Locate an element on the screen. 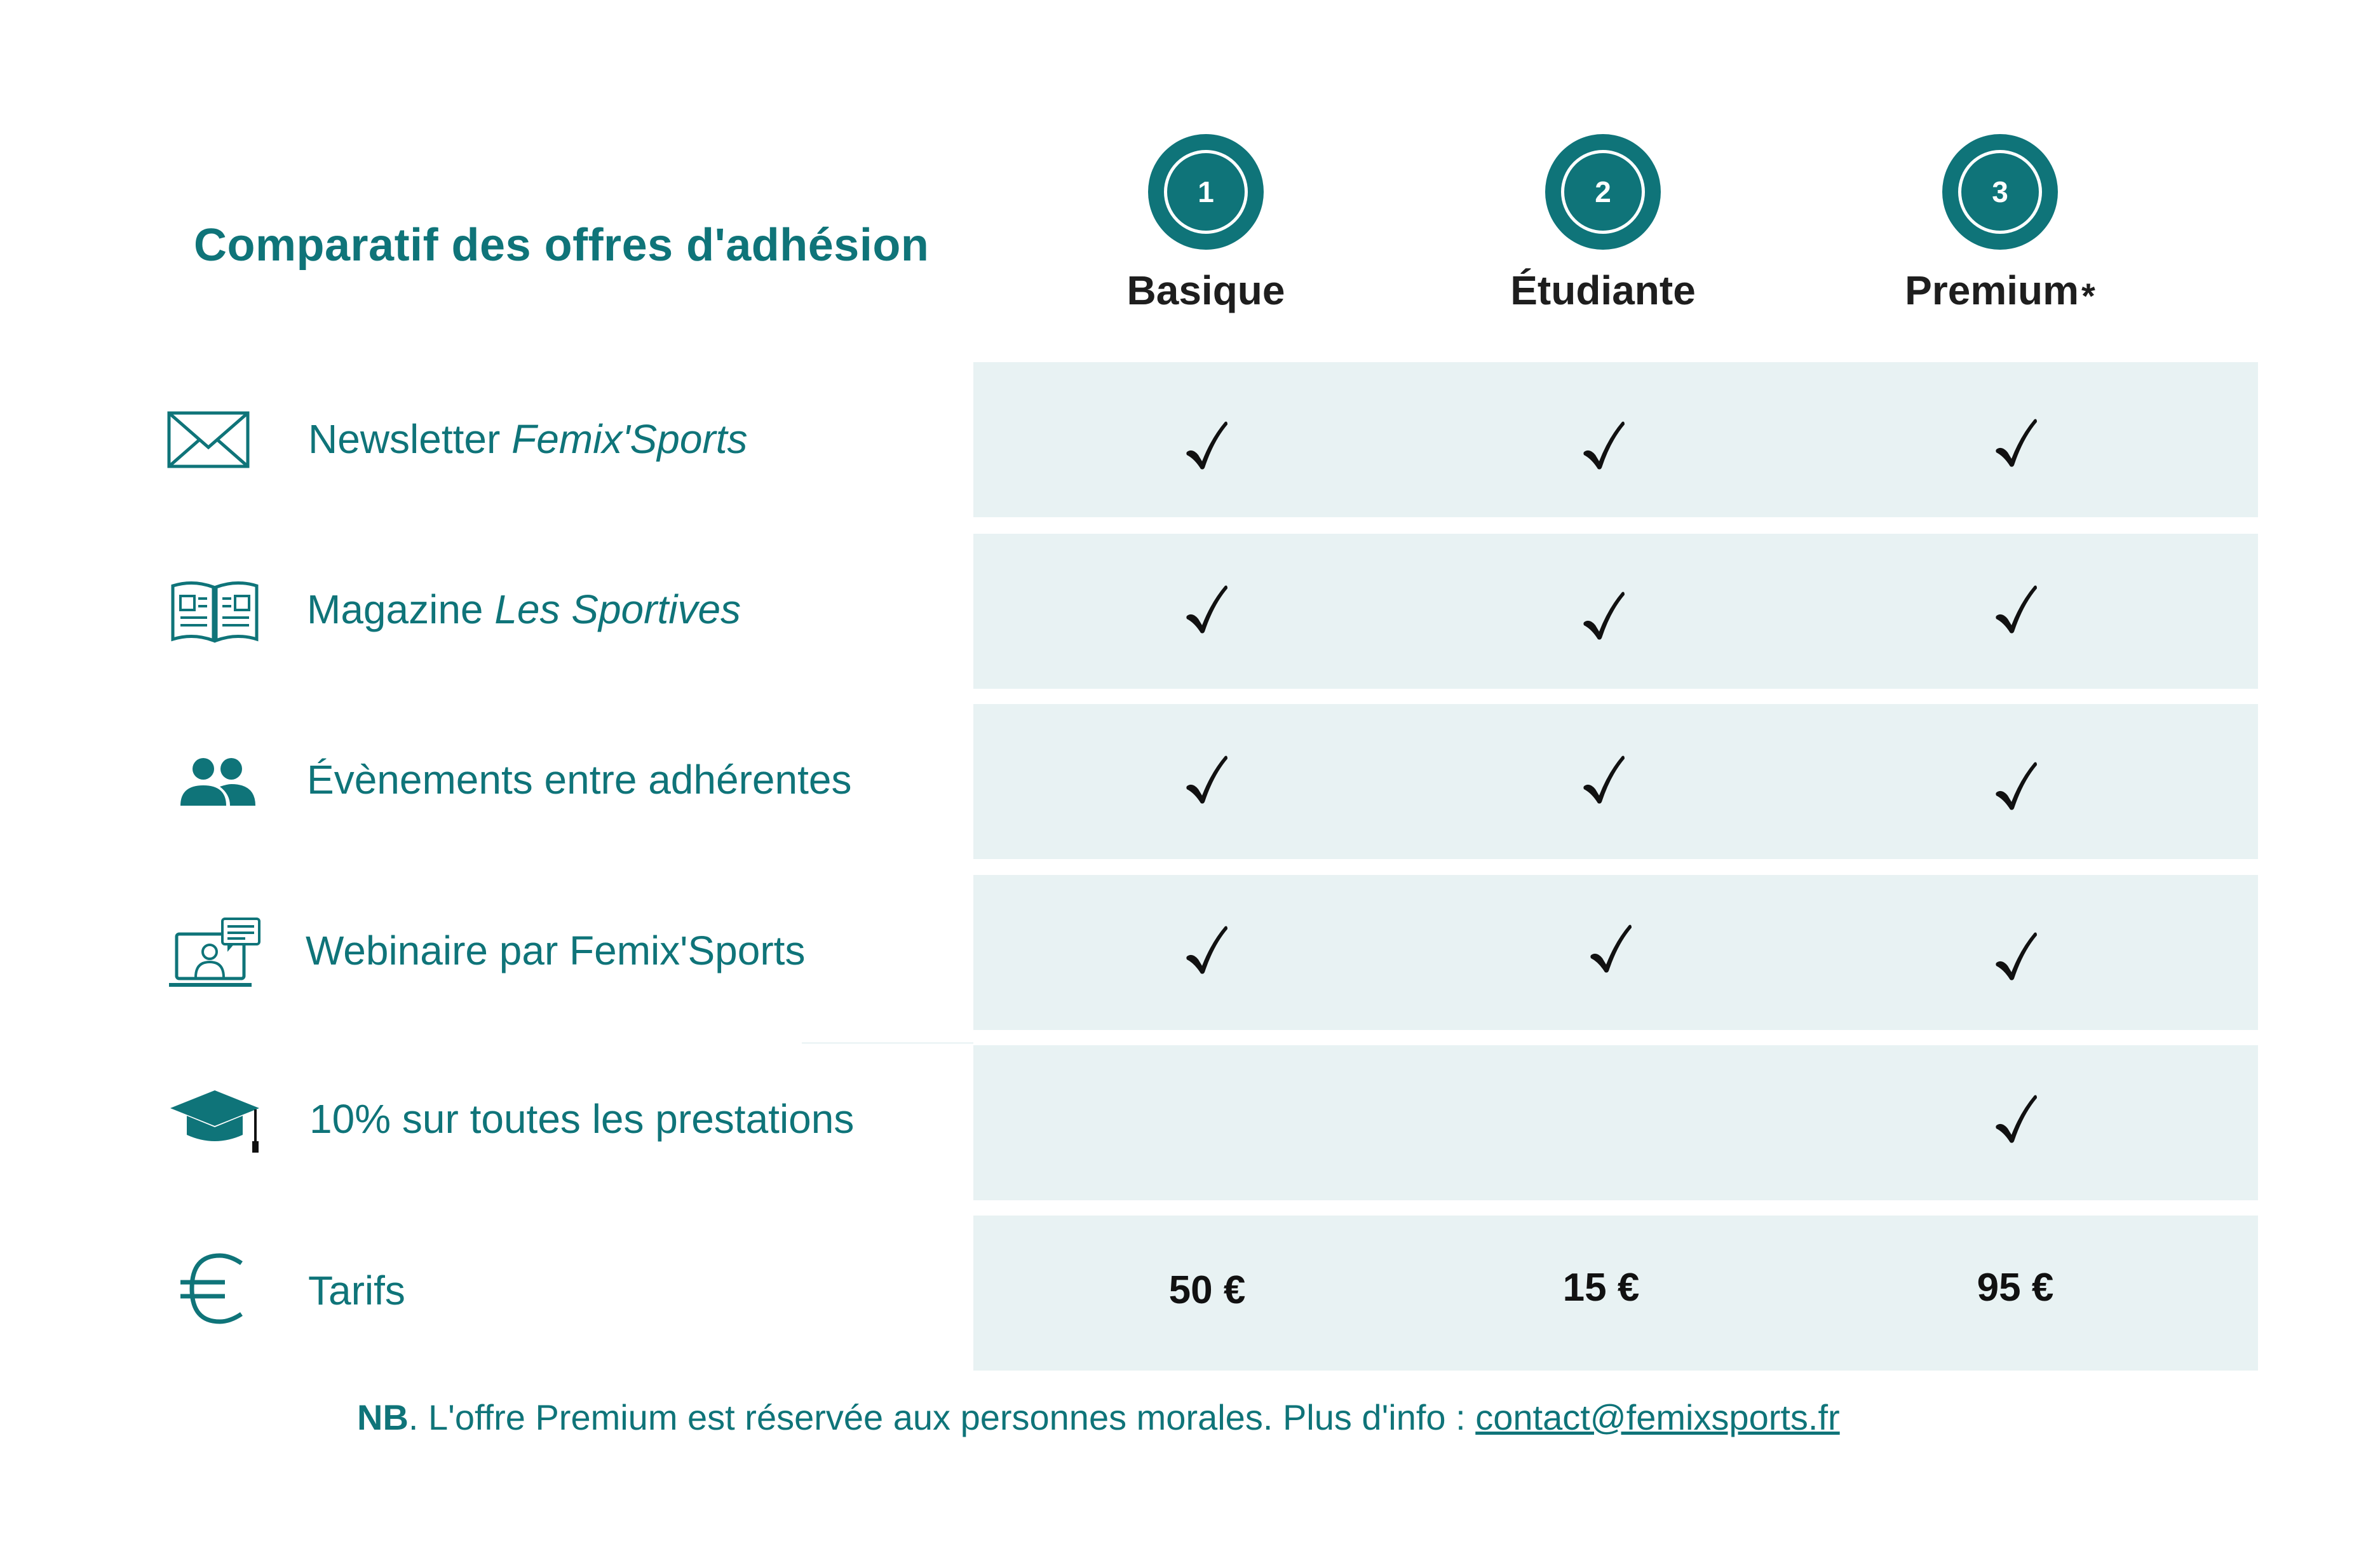 This screenshot has width=2380, height=1565. row-band-magazine is located at coordinates (1615, 611).